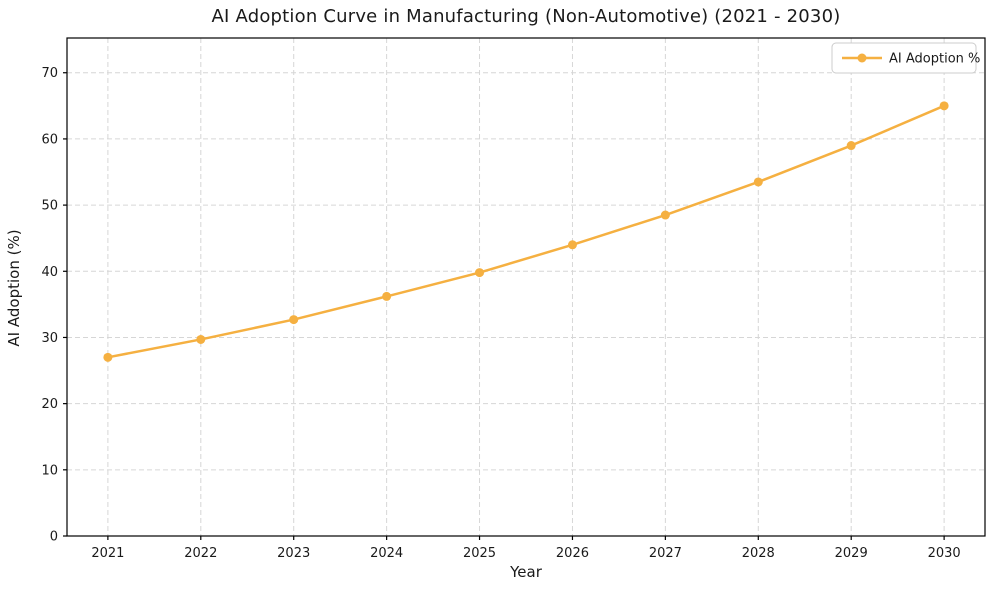  I want to click on x-tick-label: 2027, so click(665, 553).